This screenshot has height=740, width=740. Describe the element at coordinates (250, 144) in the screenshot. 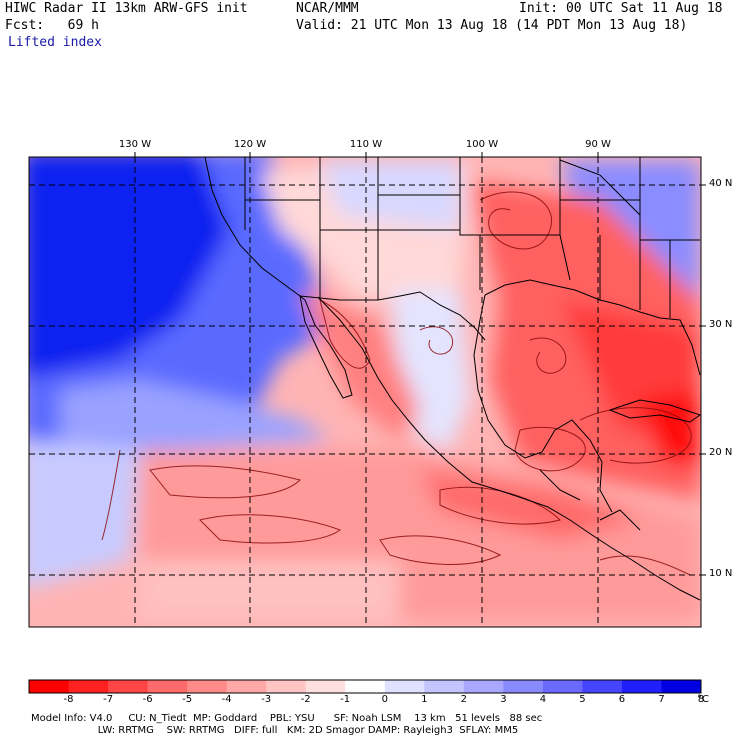

I see `lon-label-120w: 120 W` at that location.